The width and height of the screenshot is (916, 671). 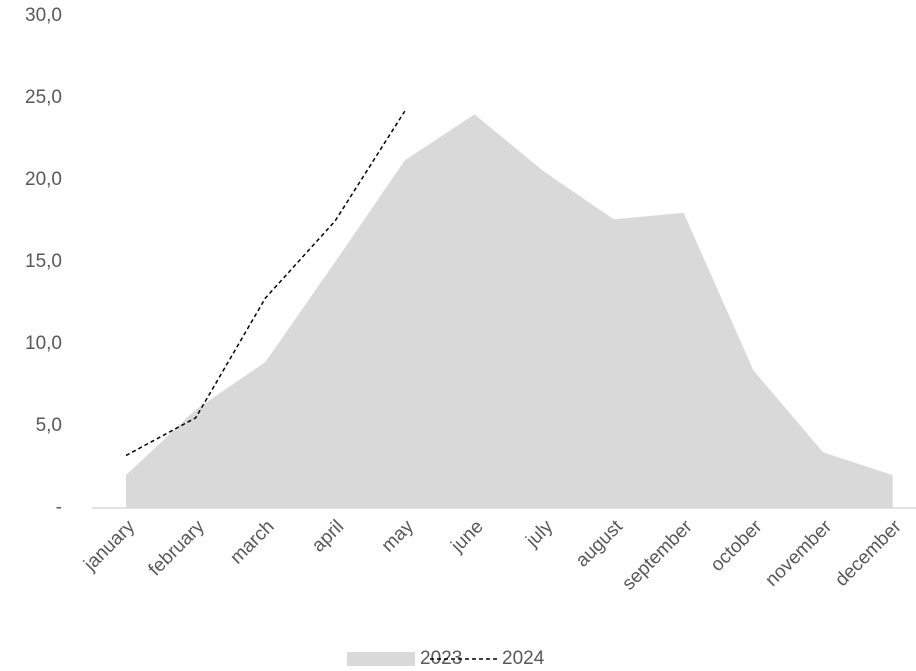 What do you see at coordinates (441, 658) in the screenshot?
I see `legend-label: 2023` at bounding box center [441, 658].